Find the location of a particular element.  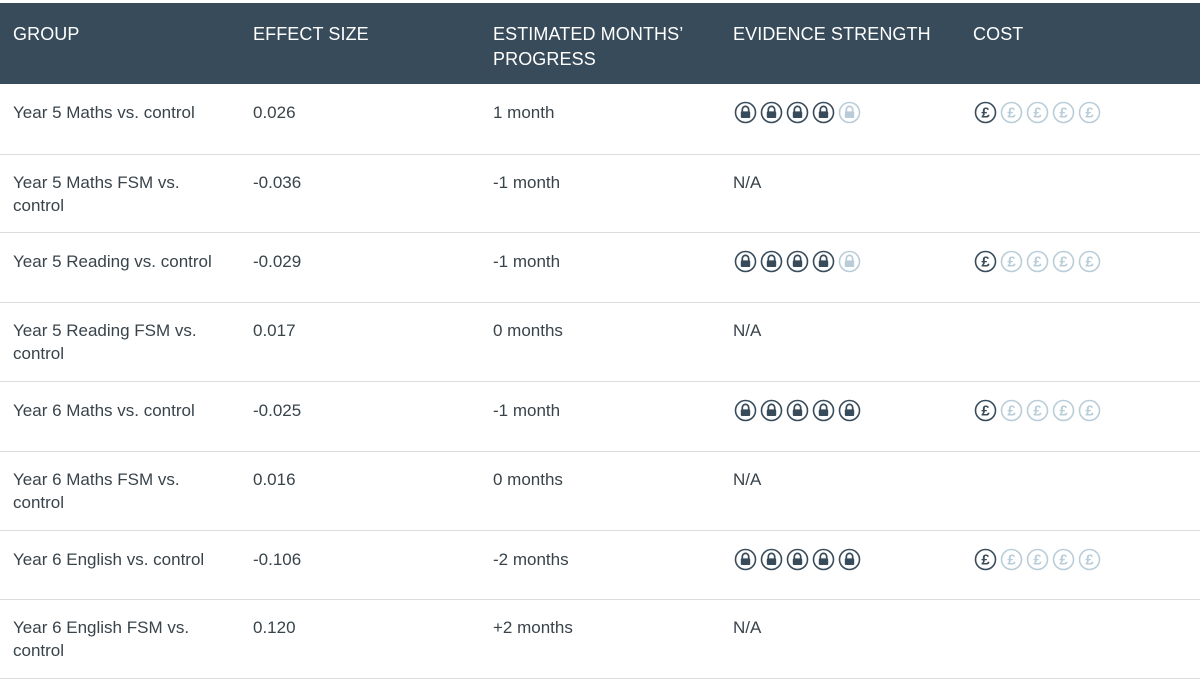

group-cell: Year 5 Reading vs. control is located at coordinates (112, 261).